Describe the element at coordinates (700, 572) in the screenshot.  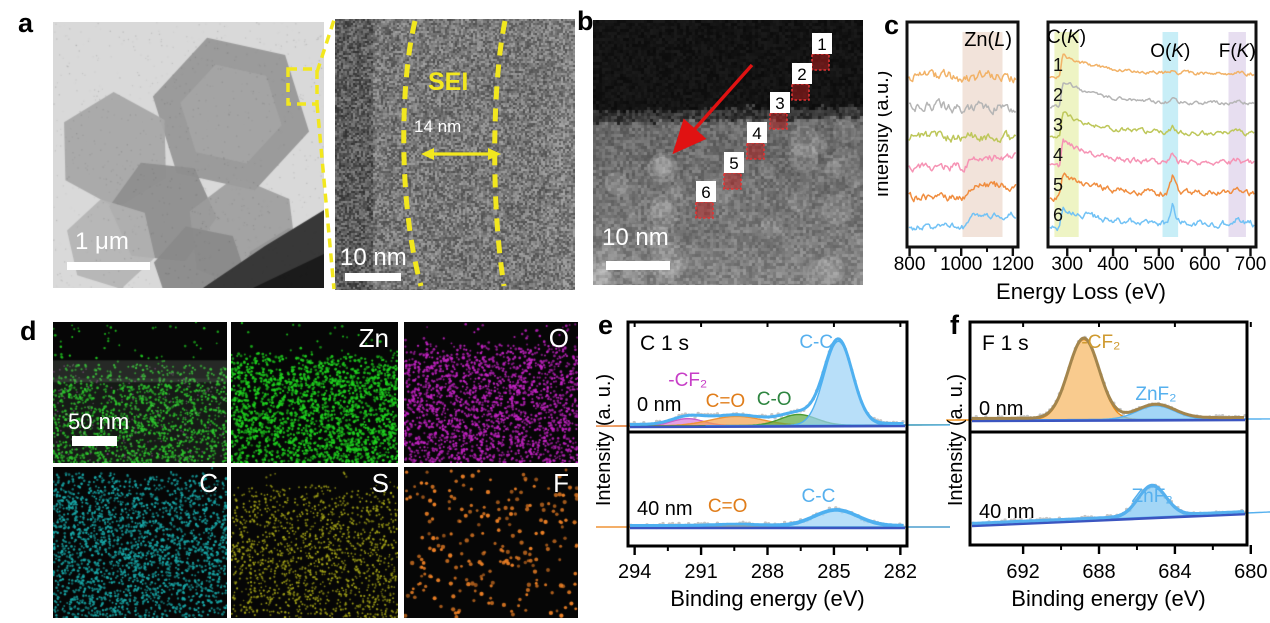
I see `svg-text: 291` at that location.